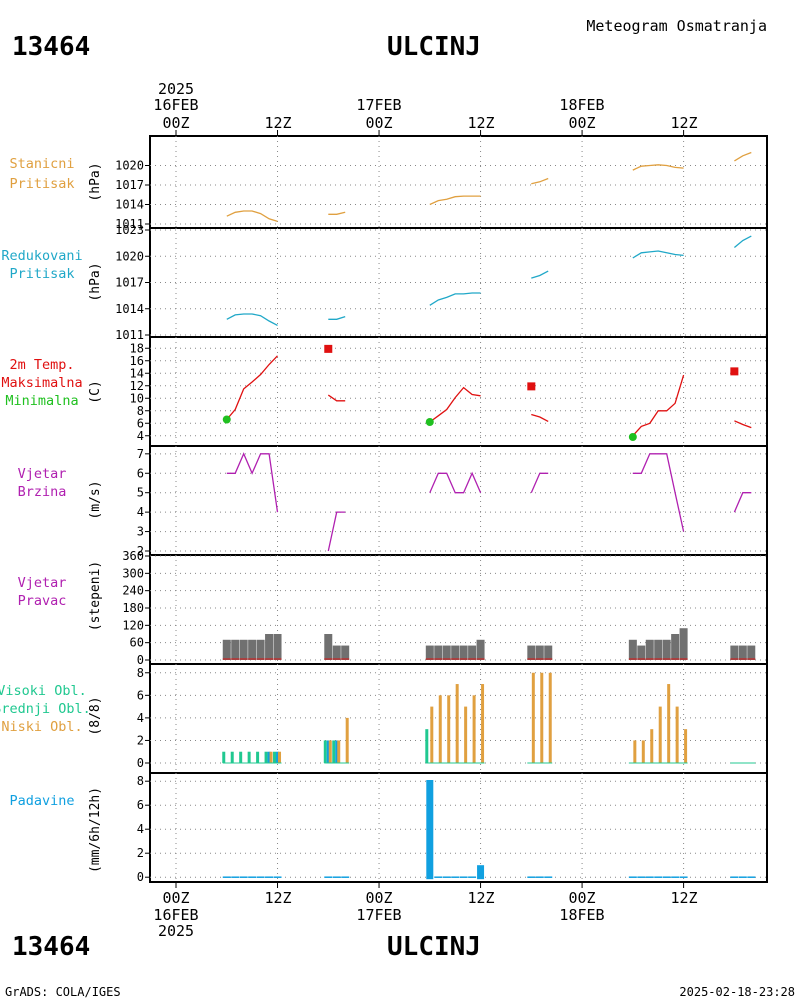  I want to click on panel-stanicni: 1011 1014 1017 1020 (hPa) Stanicni Pritisak, so click(388, 183).